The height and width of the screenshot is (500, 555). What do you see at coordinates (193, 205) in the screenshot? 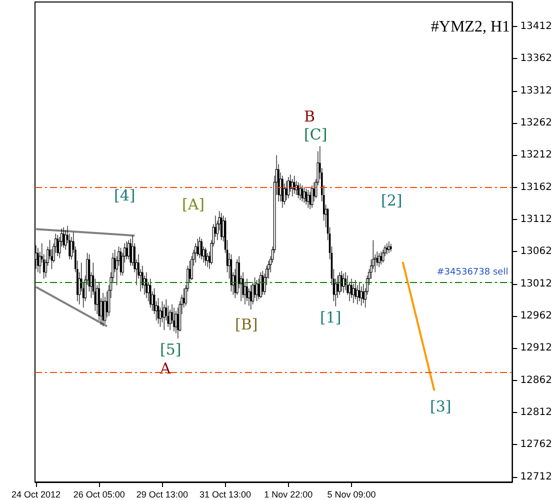
I see `annotation: [A]` at bounding box center [193, 205].